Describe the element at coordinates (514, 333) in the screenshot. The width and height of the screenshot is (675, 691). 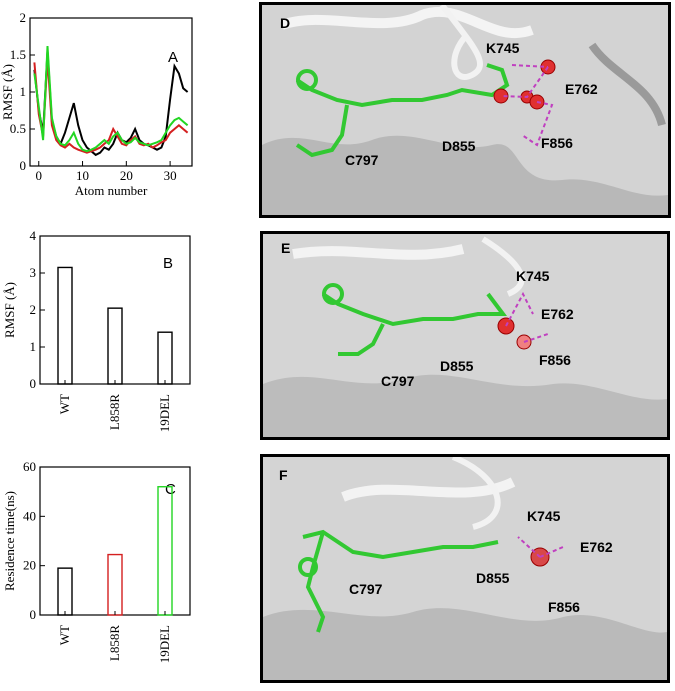
I see `water-molecules` at that location.